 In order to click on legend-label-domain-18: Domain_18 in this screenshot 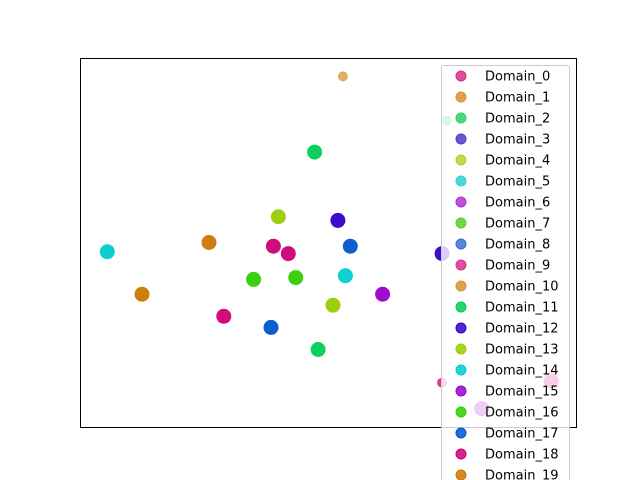, I will do `click(522, 455)`.